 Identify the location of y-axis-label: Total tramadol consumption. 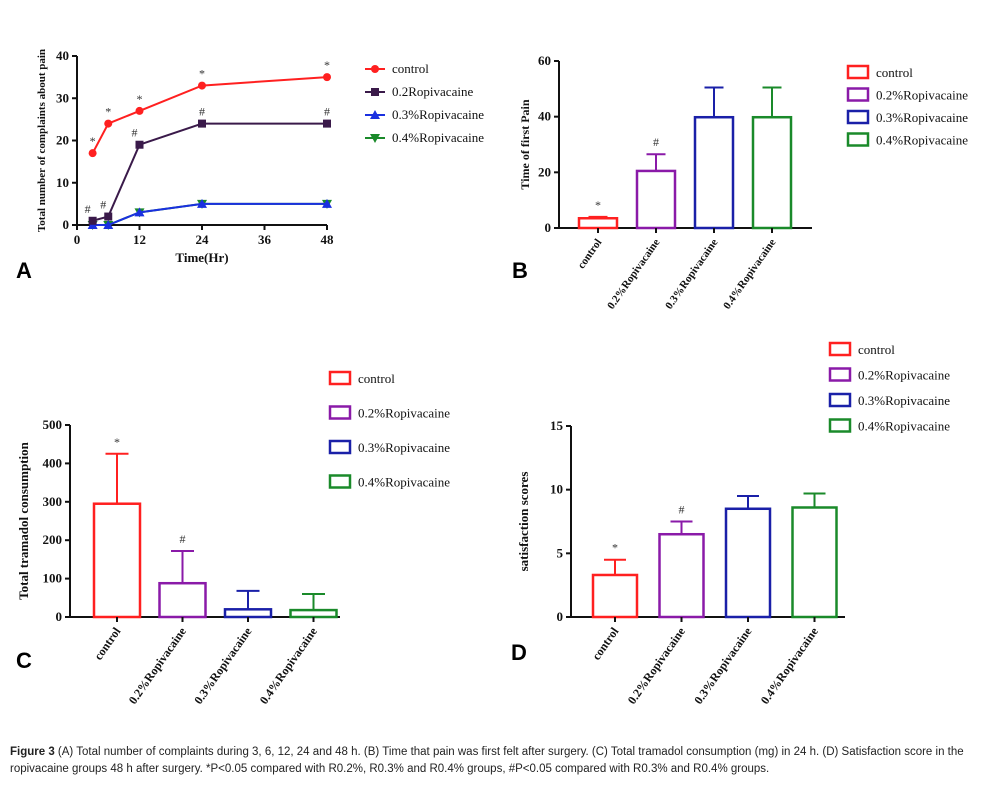
(23, 520).